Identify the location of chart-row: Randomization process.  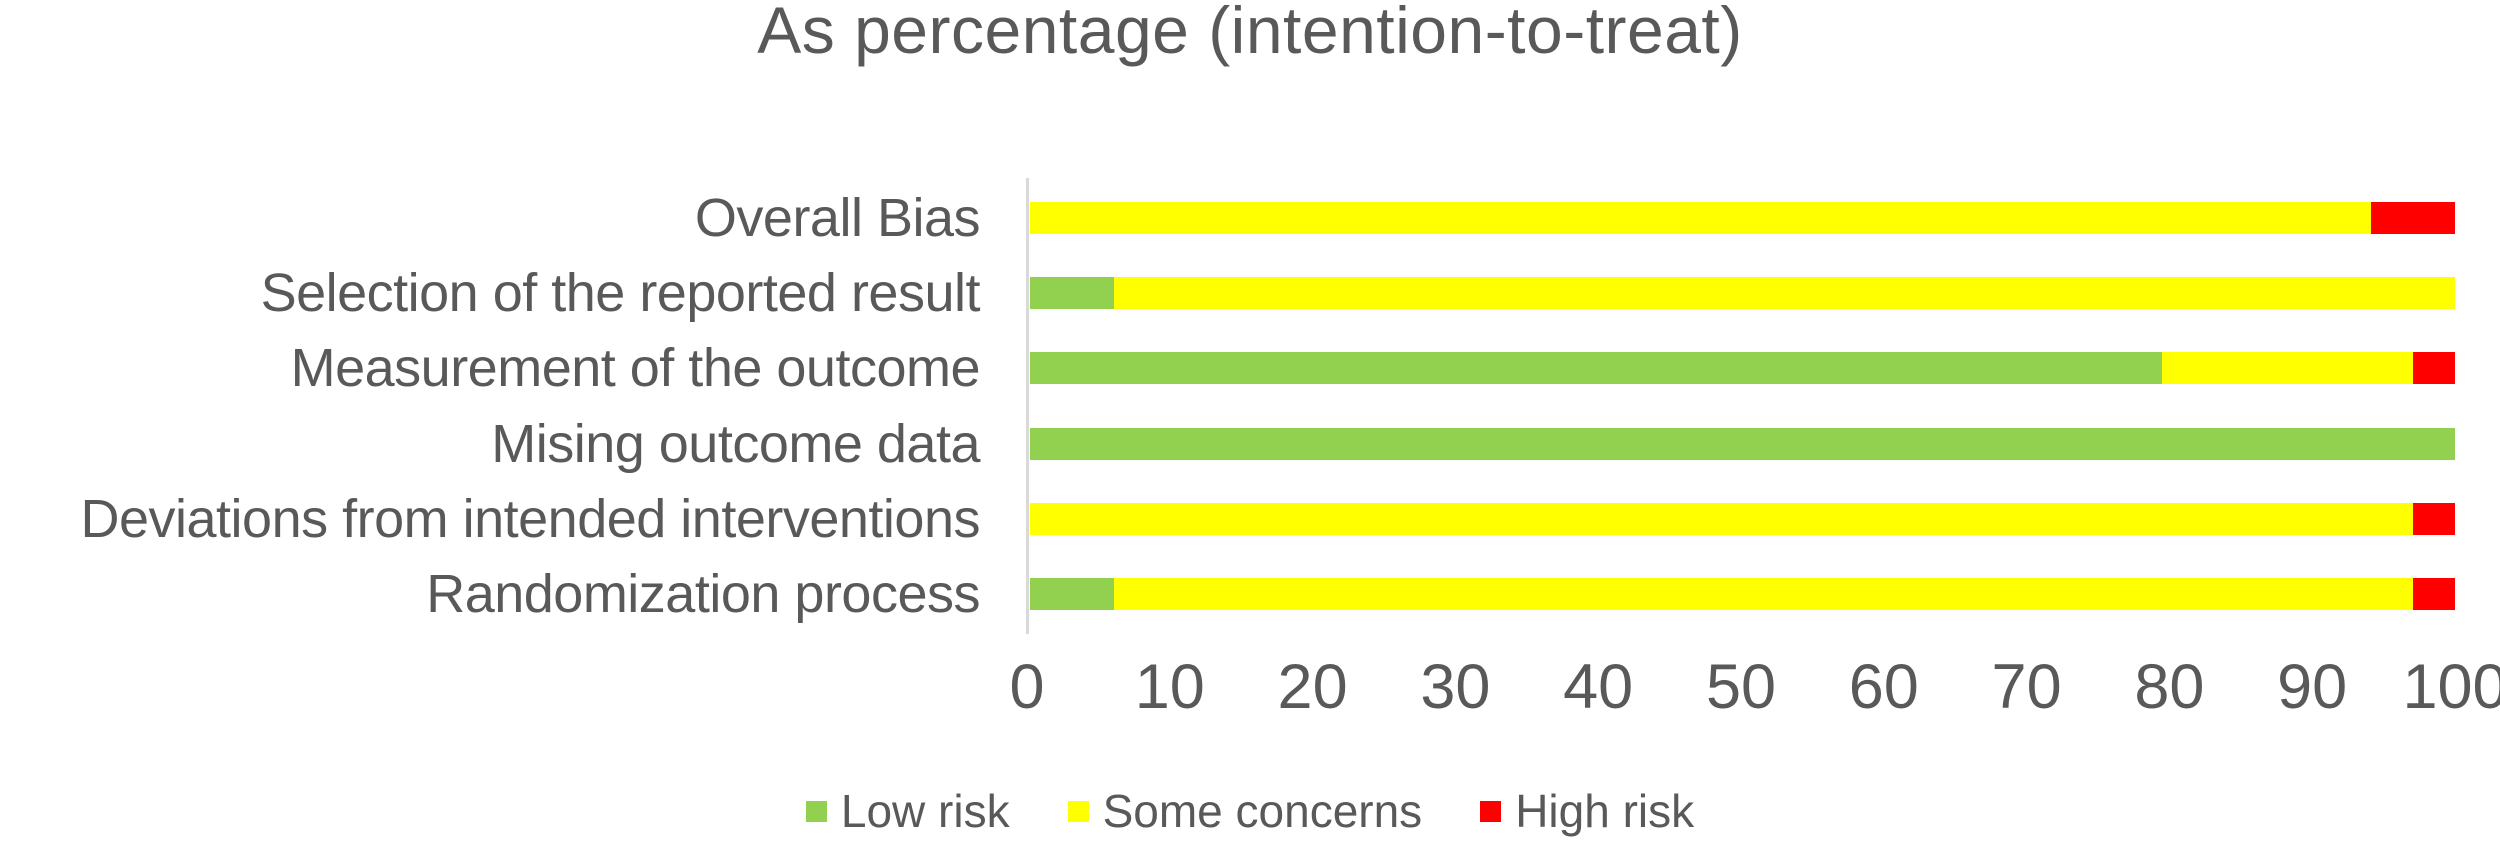
(1227, 593).